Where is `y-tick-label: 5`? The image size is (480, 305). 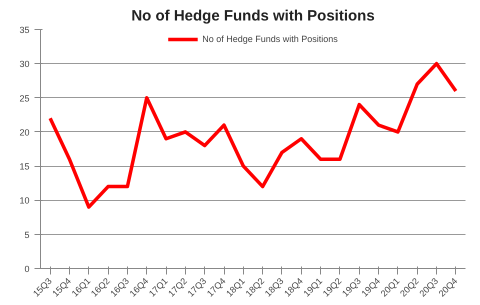 y-tick-label: 5 is located at coordinates (27, 235).